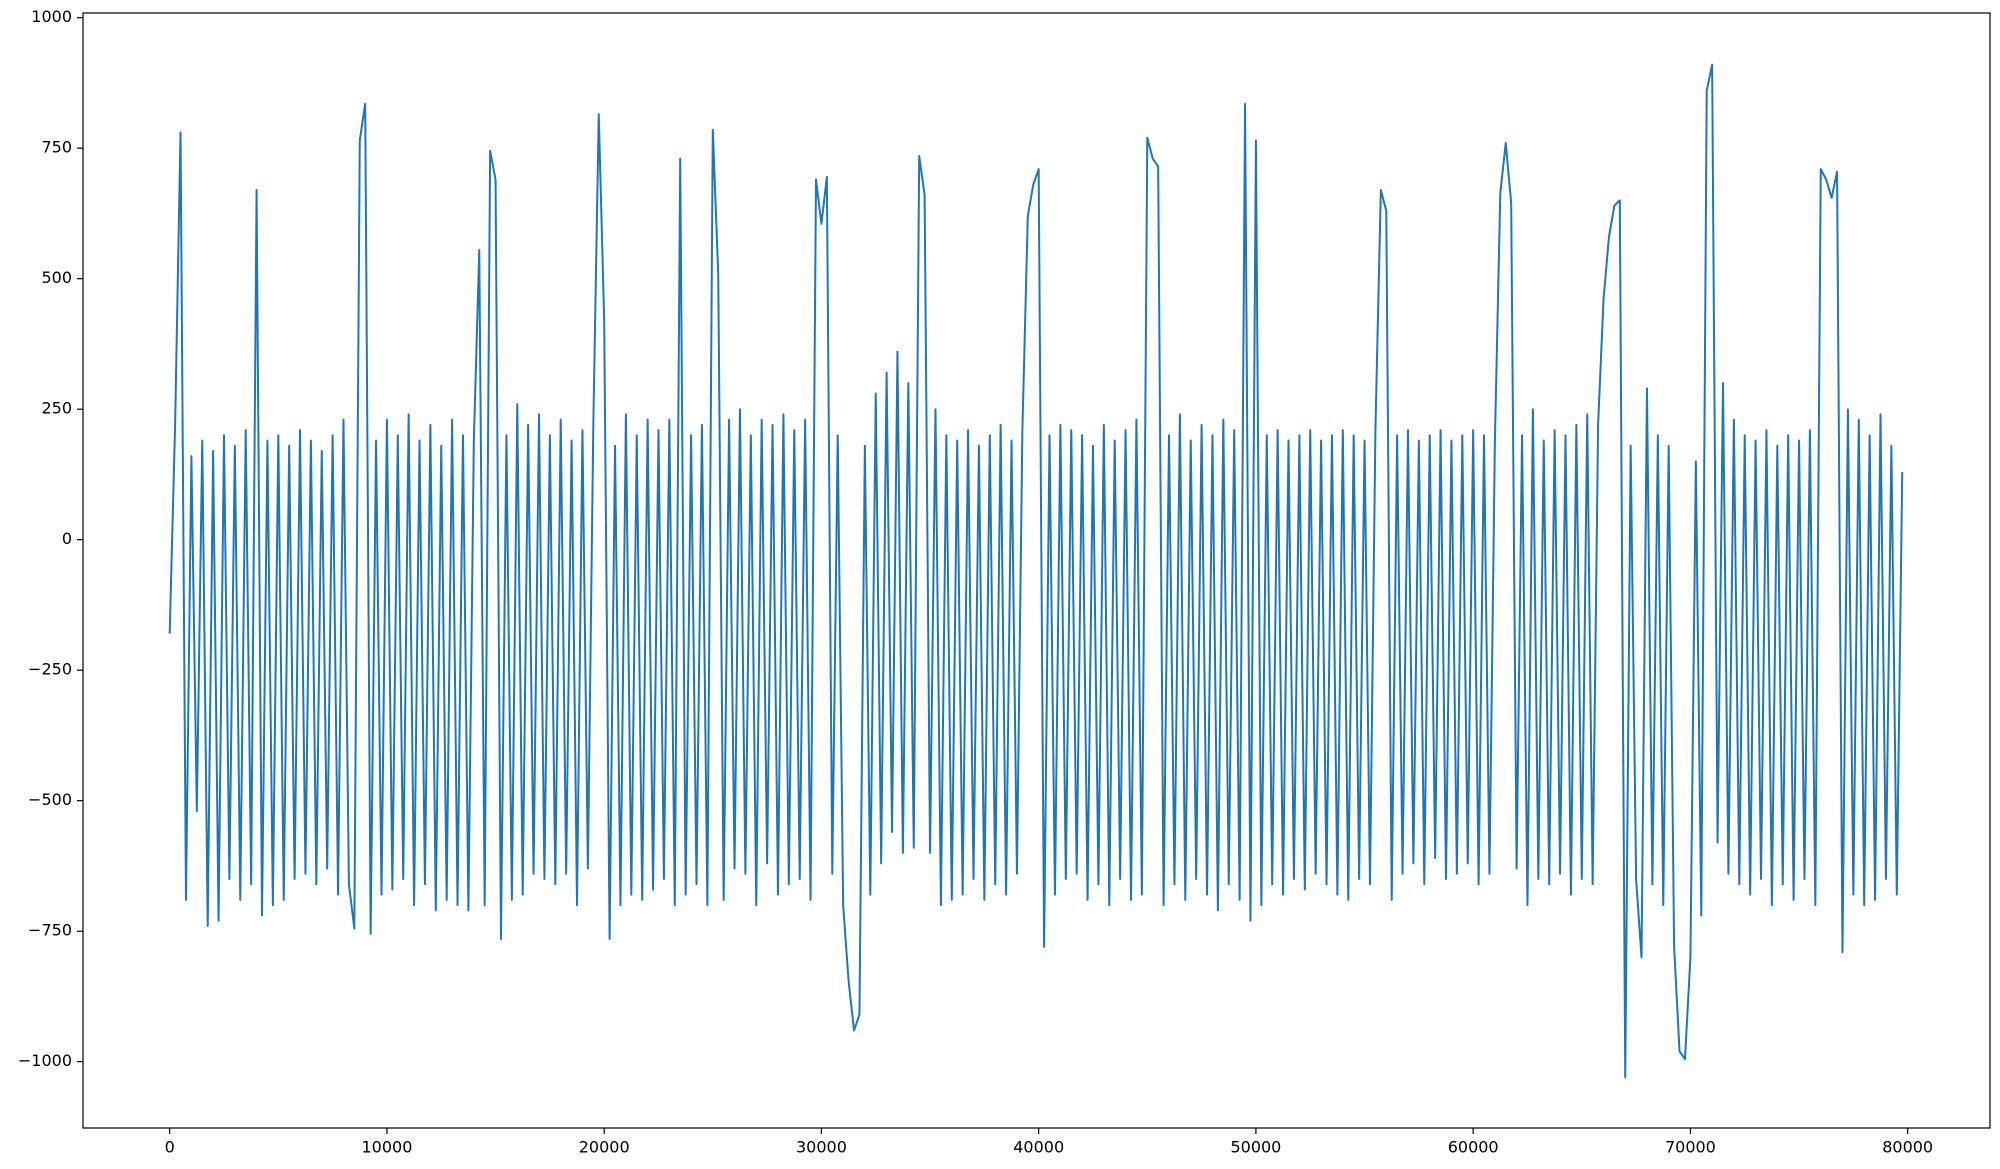  Describe the element at coordinates (50, 930) in the screenshot. I see `y-tick-label: −750` at that location.